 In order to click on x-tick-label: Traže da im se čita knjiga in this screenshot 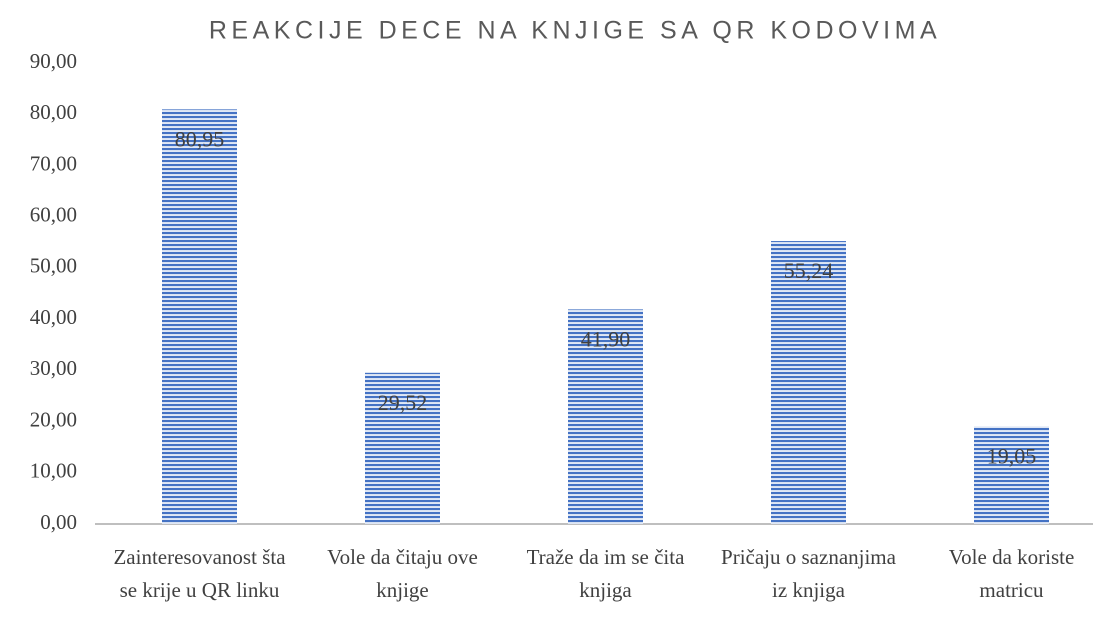, I will do `click(605, 573)`.